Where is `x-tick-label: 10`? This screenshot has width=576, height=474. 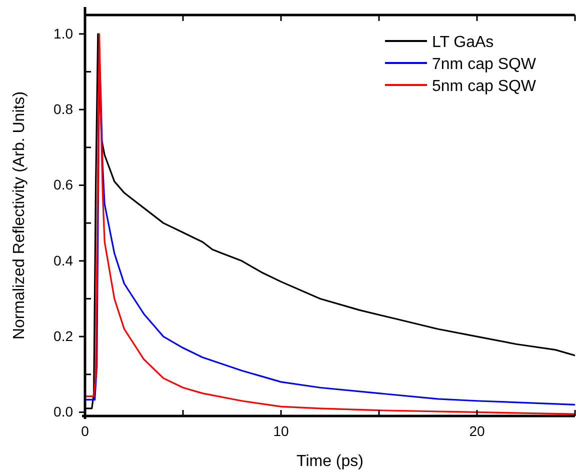 x-tick-label: 10 is located at coordinates (281, 430).